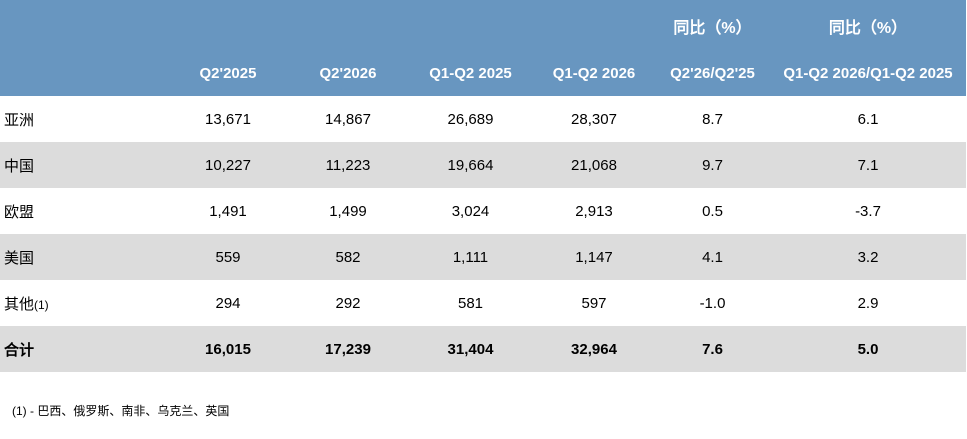 The width and height of the screenshot is (967, 439). What do you see at coordinates (84, 73) in the screenshot?
I see `header-cell-region` at bounding box center [84, 73].